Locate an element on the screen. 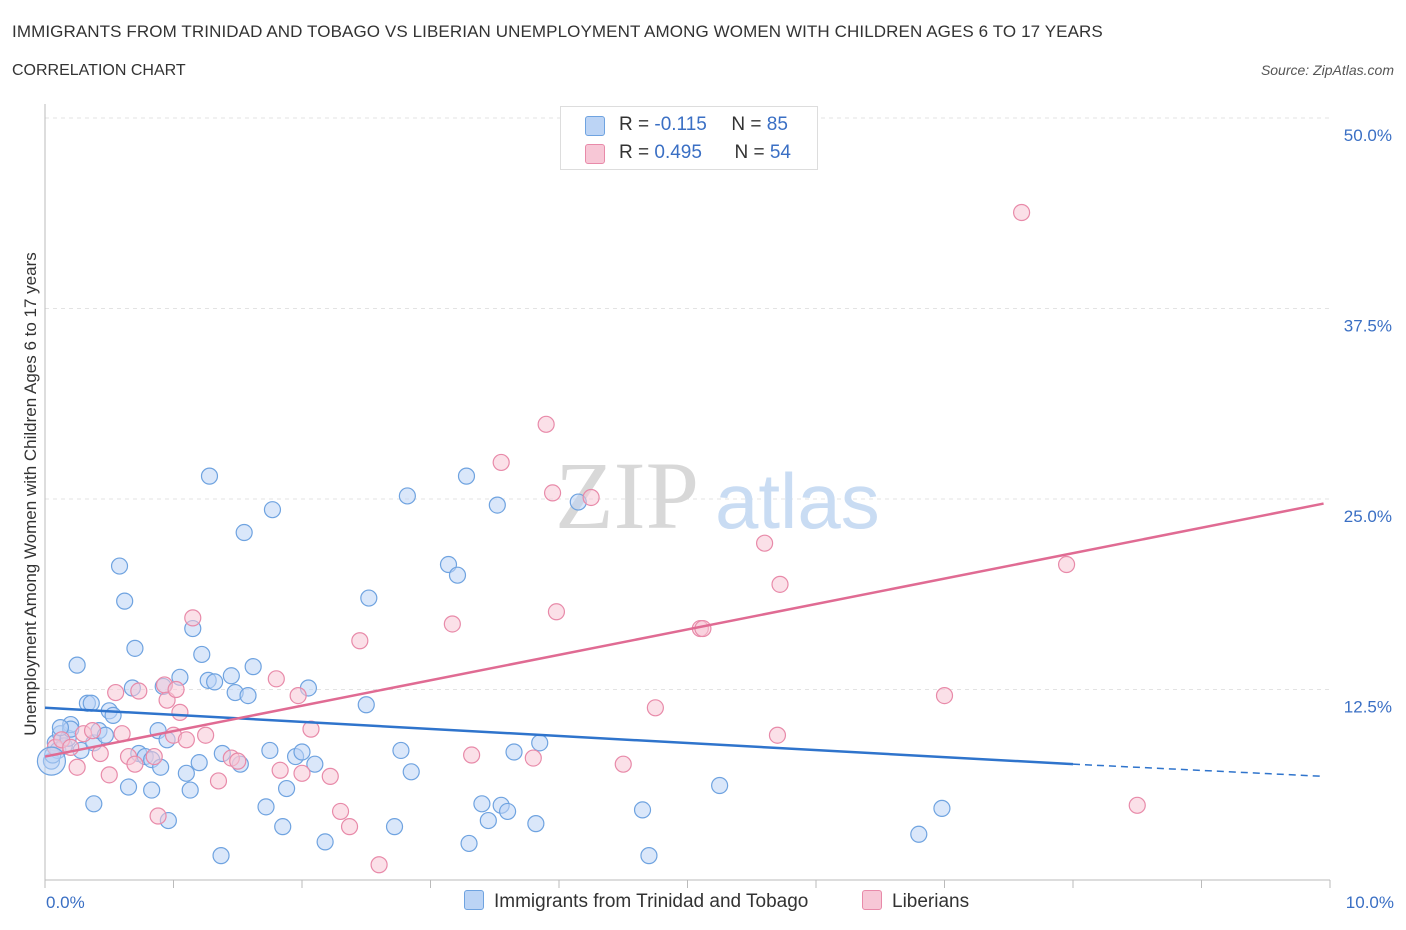  bottom-legend-immigrants: Immigrants from Trinidad and Tobago is located at coordinates (636, 901).